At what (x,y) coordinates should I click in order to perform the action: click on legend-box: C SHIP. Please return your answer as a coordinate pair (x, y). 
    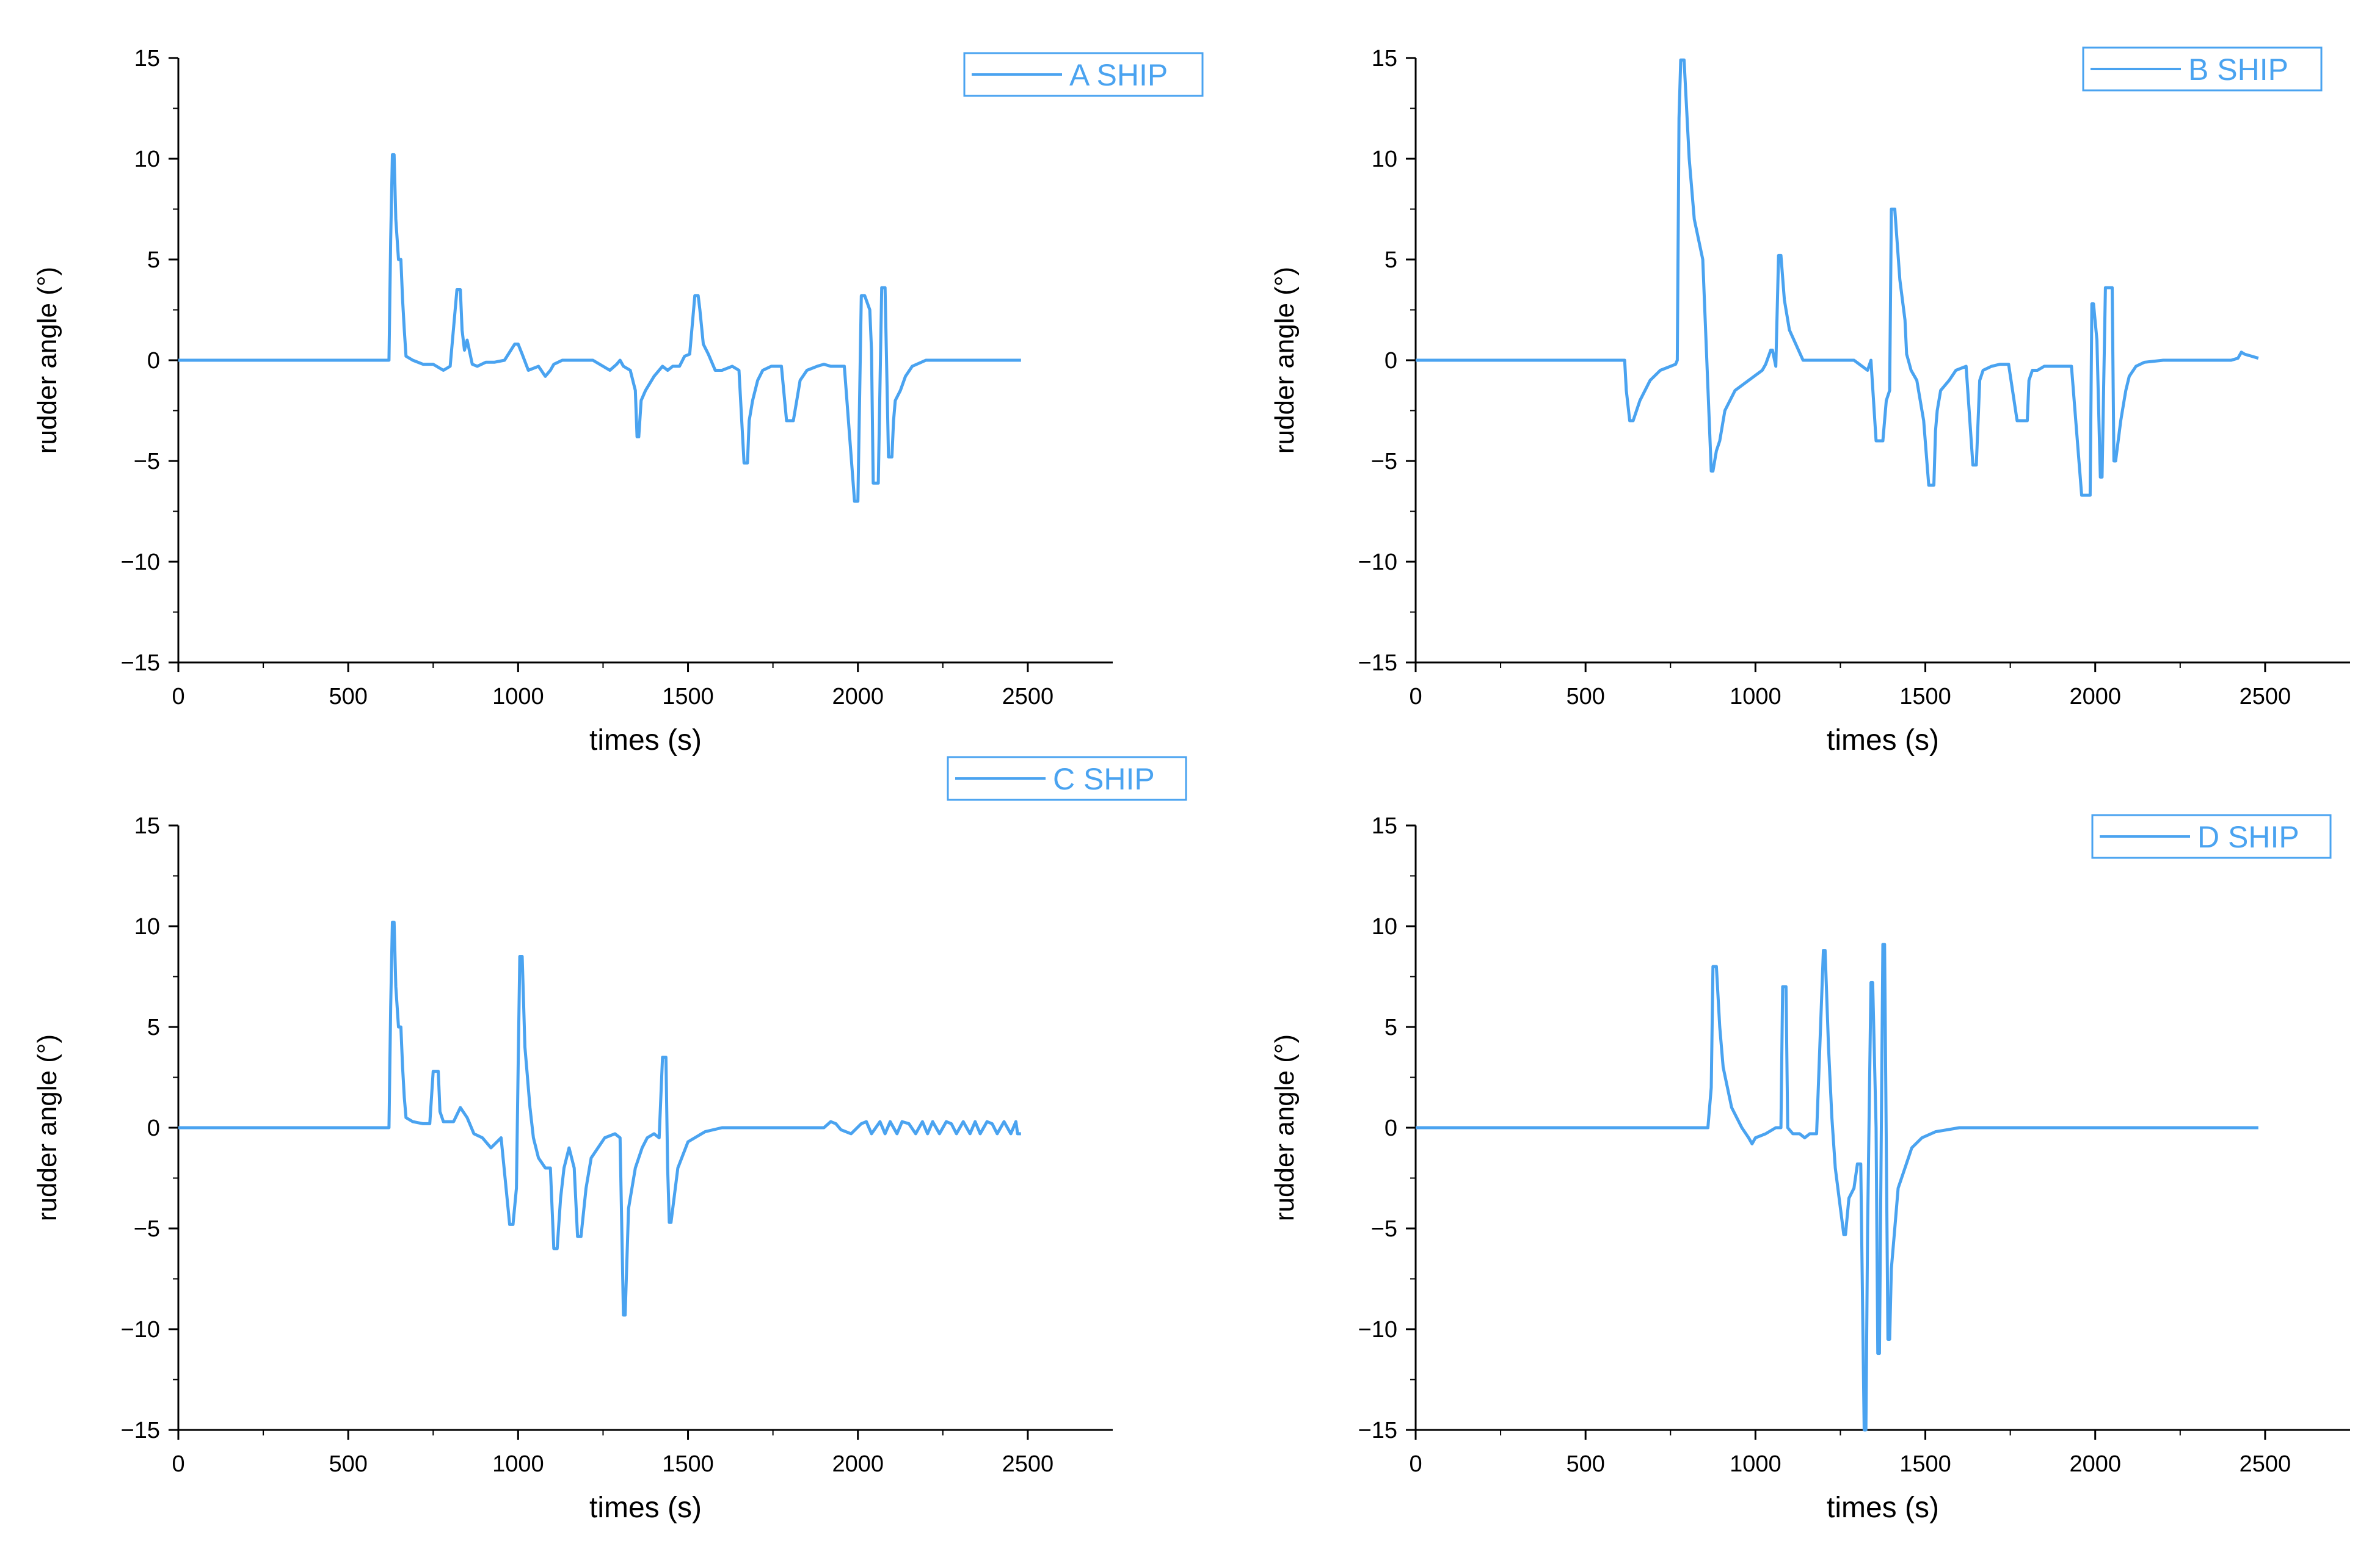
    Looking at the image, I should click on (1067, 778).